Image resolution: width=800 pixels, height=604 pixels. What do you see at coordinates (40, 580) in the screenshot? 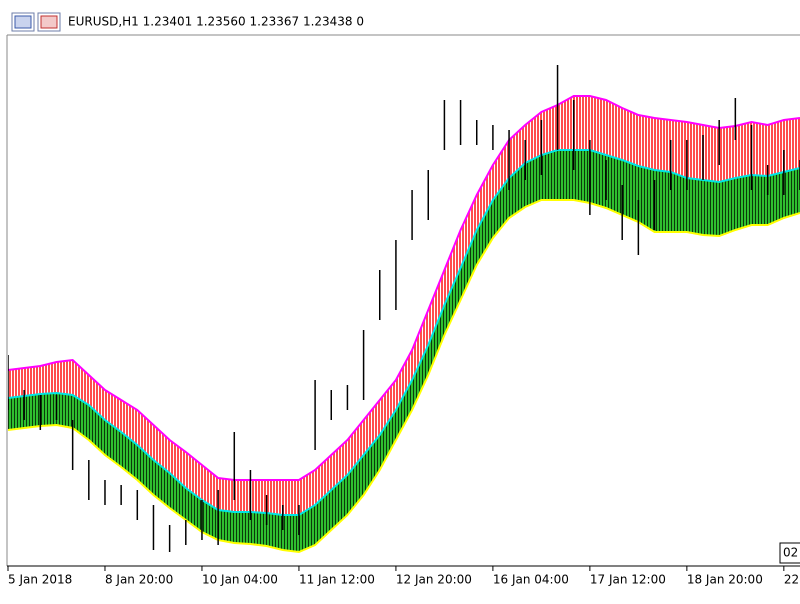
I see `x-tick-label: 5 Jan 2018` at bounding box center [40, 580].